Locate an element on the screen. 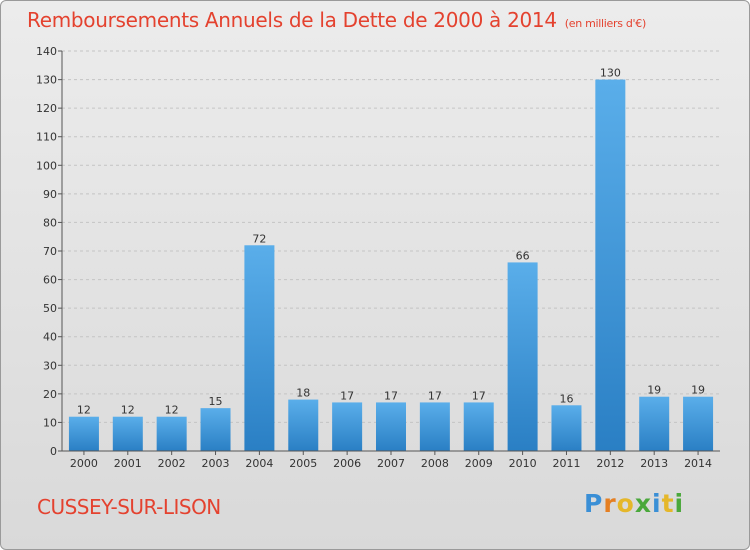 This screenshot has height=550, width=750. logo-letter: r is located at coordinates (610, 503).